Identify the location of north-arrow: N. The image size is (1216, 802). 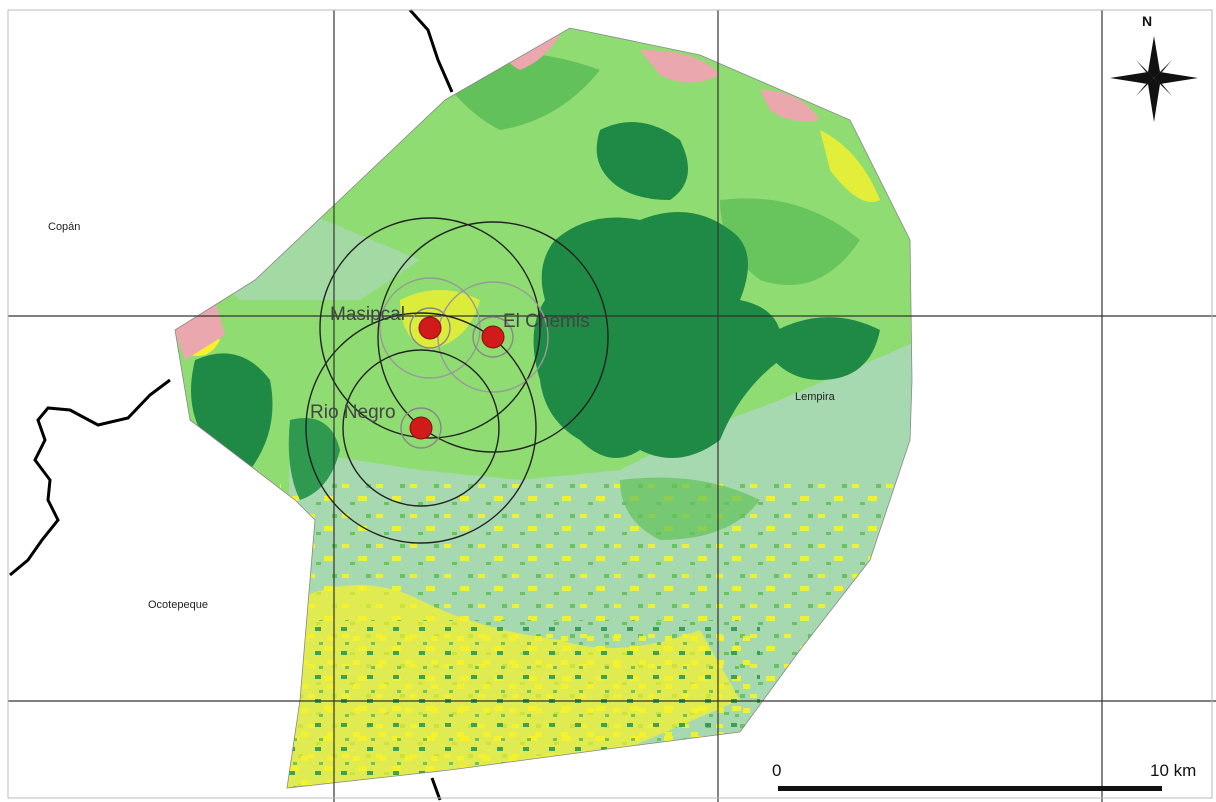
(1154, 67).